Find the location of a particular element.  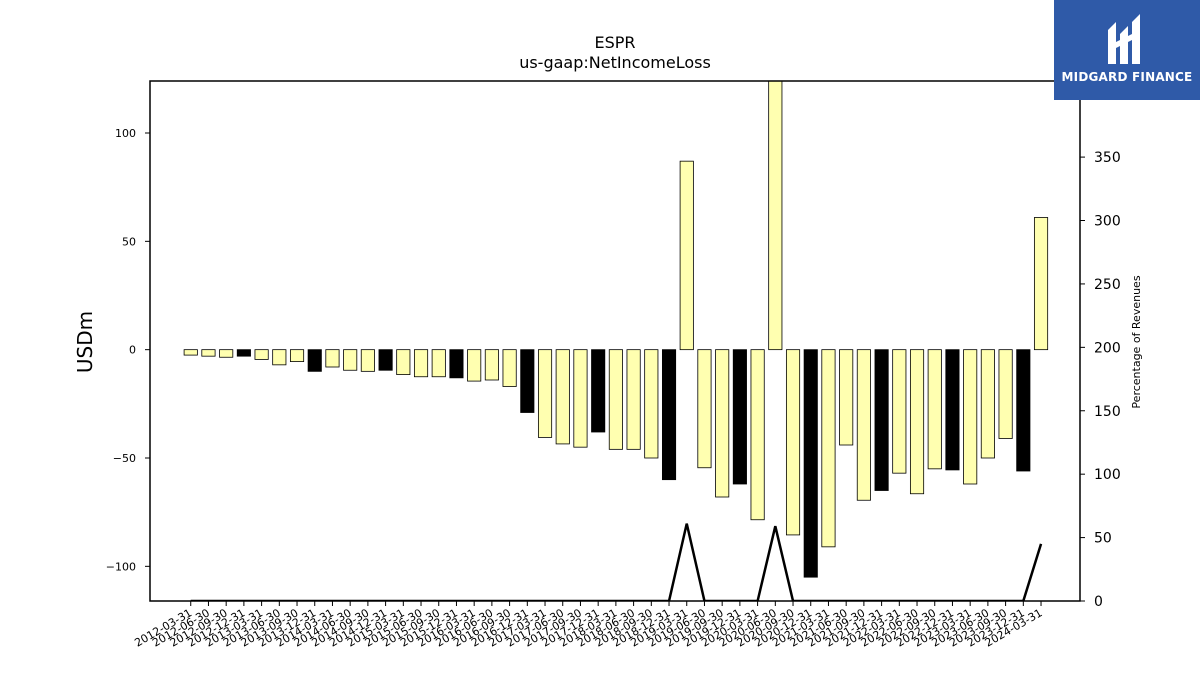

y-right-tick-label: 300 is located at coordinates (1107, 222).